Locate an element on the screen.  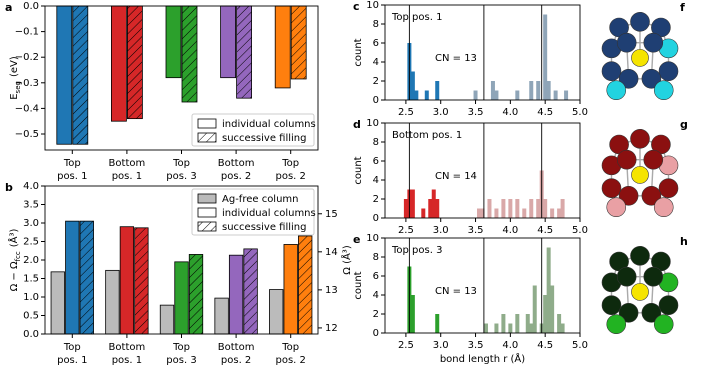
y-axis-label-part: Ω − Ω is located at coordinates (14, 276).